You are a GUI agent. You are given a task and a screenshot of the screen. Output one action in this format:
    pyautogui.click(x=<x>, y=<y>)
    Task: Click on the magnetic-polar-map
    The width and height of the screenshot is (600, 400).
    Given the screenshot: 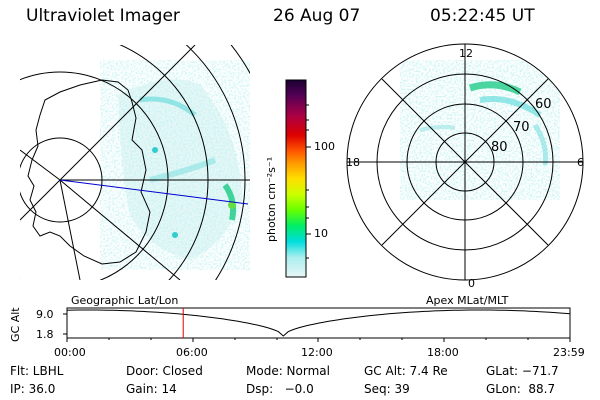 What is the action you would take?
    pyautogui.click(x=480, y=130)
    